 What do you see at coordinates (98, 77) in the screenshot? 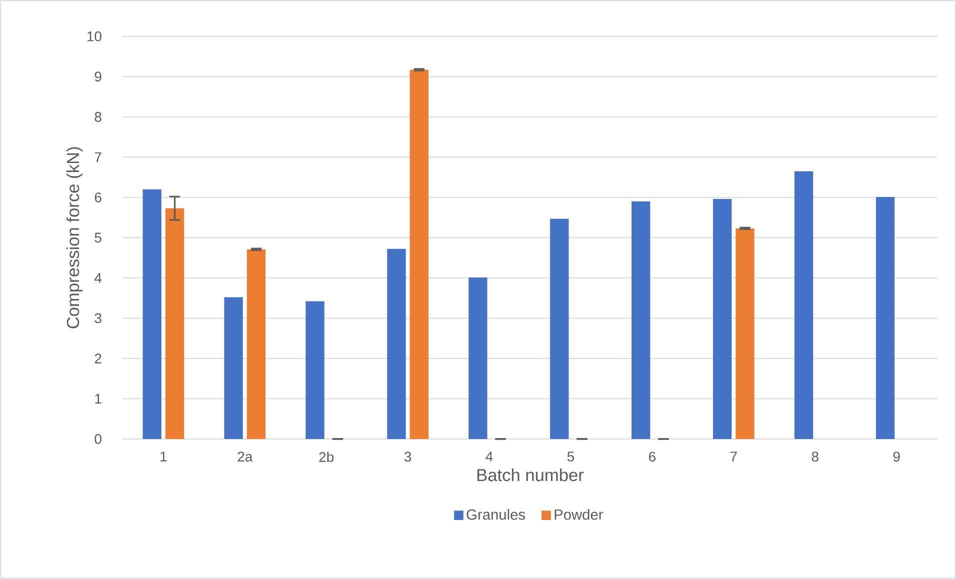
I see `y-tick-label: 9` at bounding box center [98, 77].